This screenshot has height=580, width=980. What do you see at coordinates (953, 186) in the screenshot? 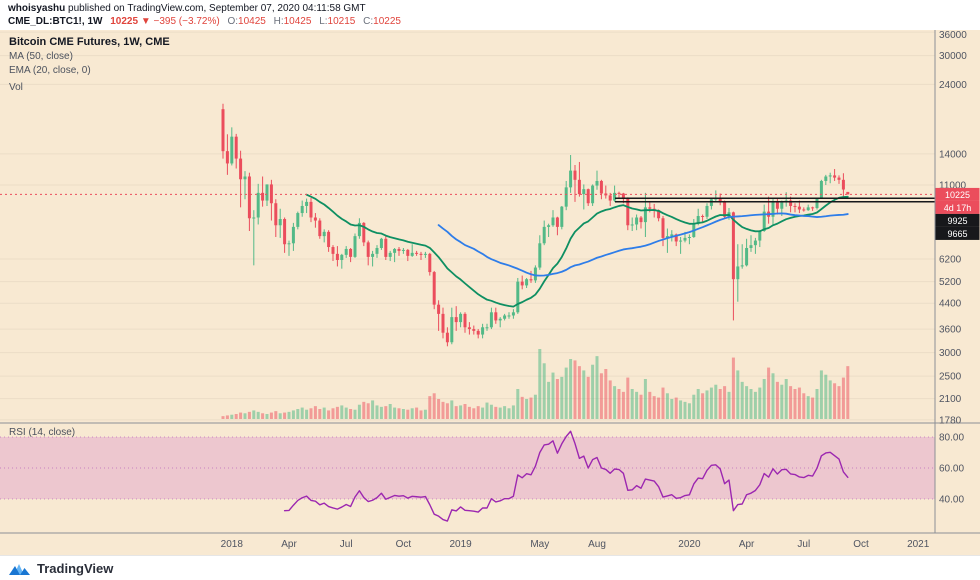
I see `price-axis-label: 11000` at bounding box center [953, 186].